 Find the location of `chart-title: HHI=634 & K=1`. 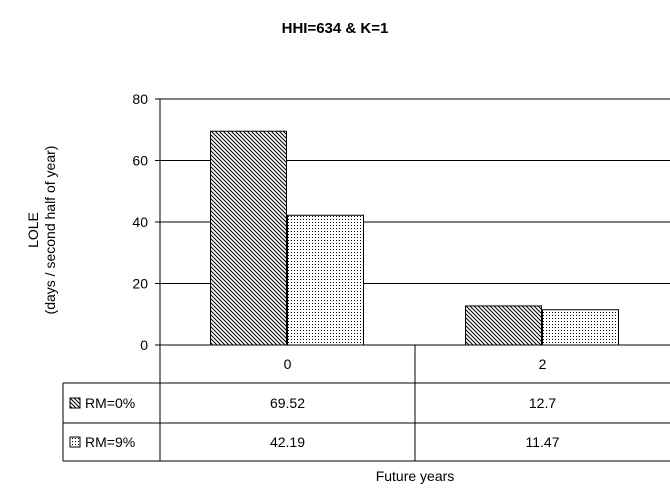

chart-title: HHI=634 & K=1 is located at coordinates (335, 28).